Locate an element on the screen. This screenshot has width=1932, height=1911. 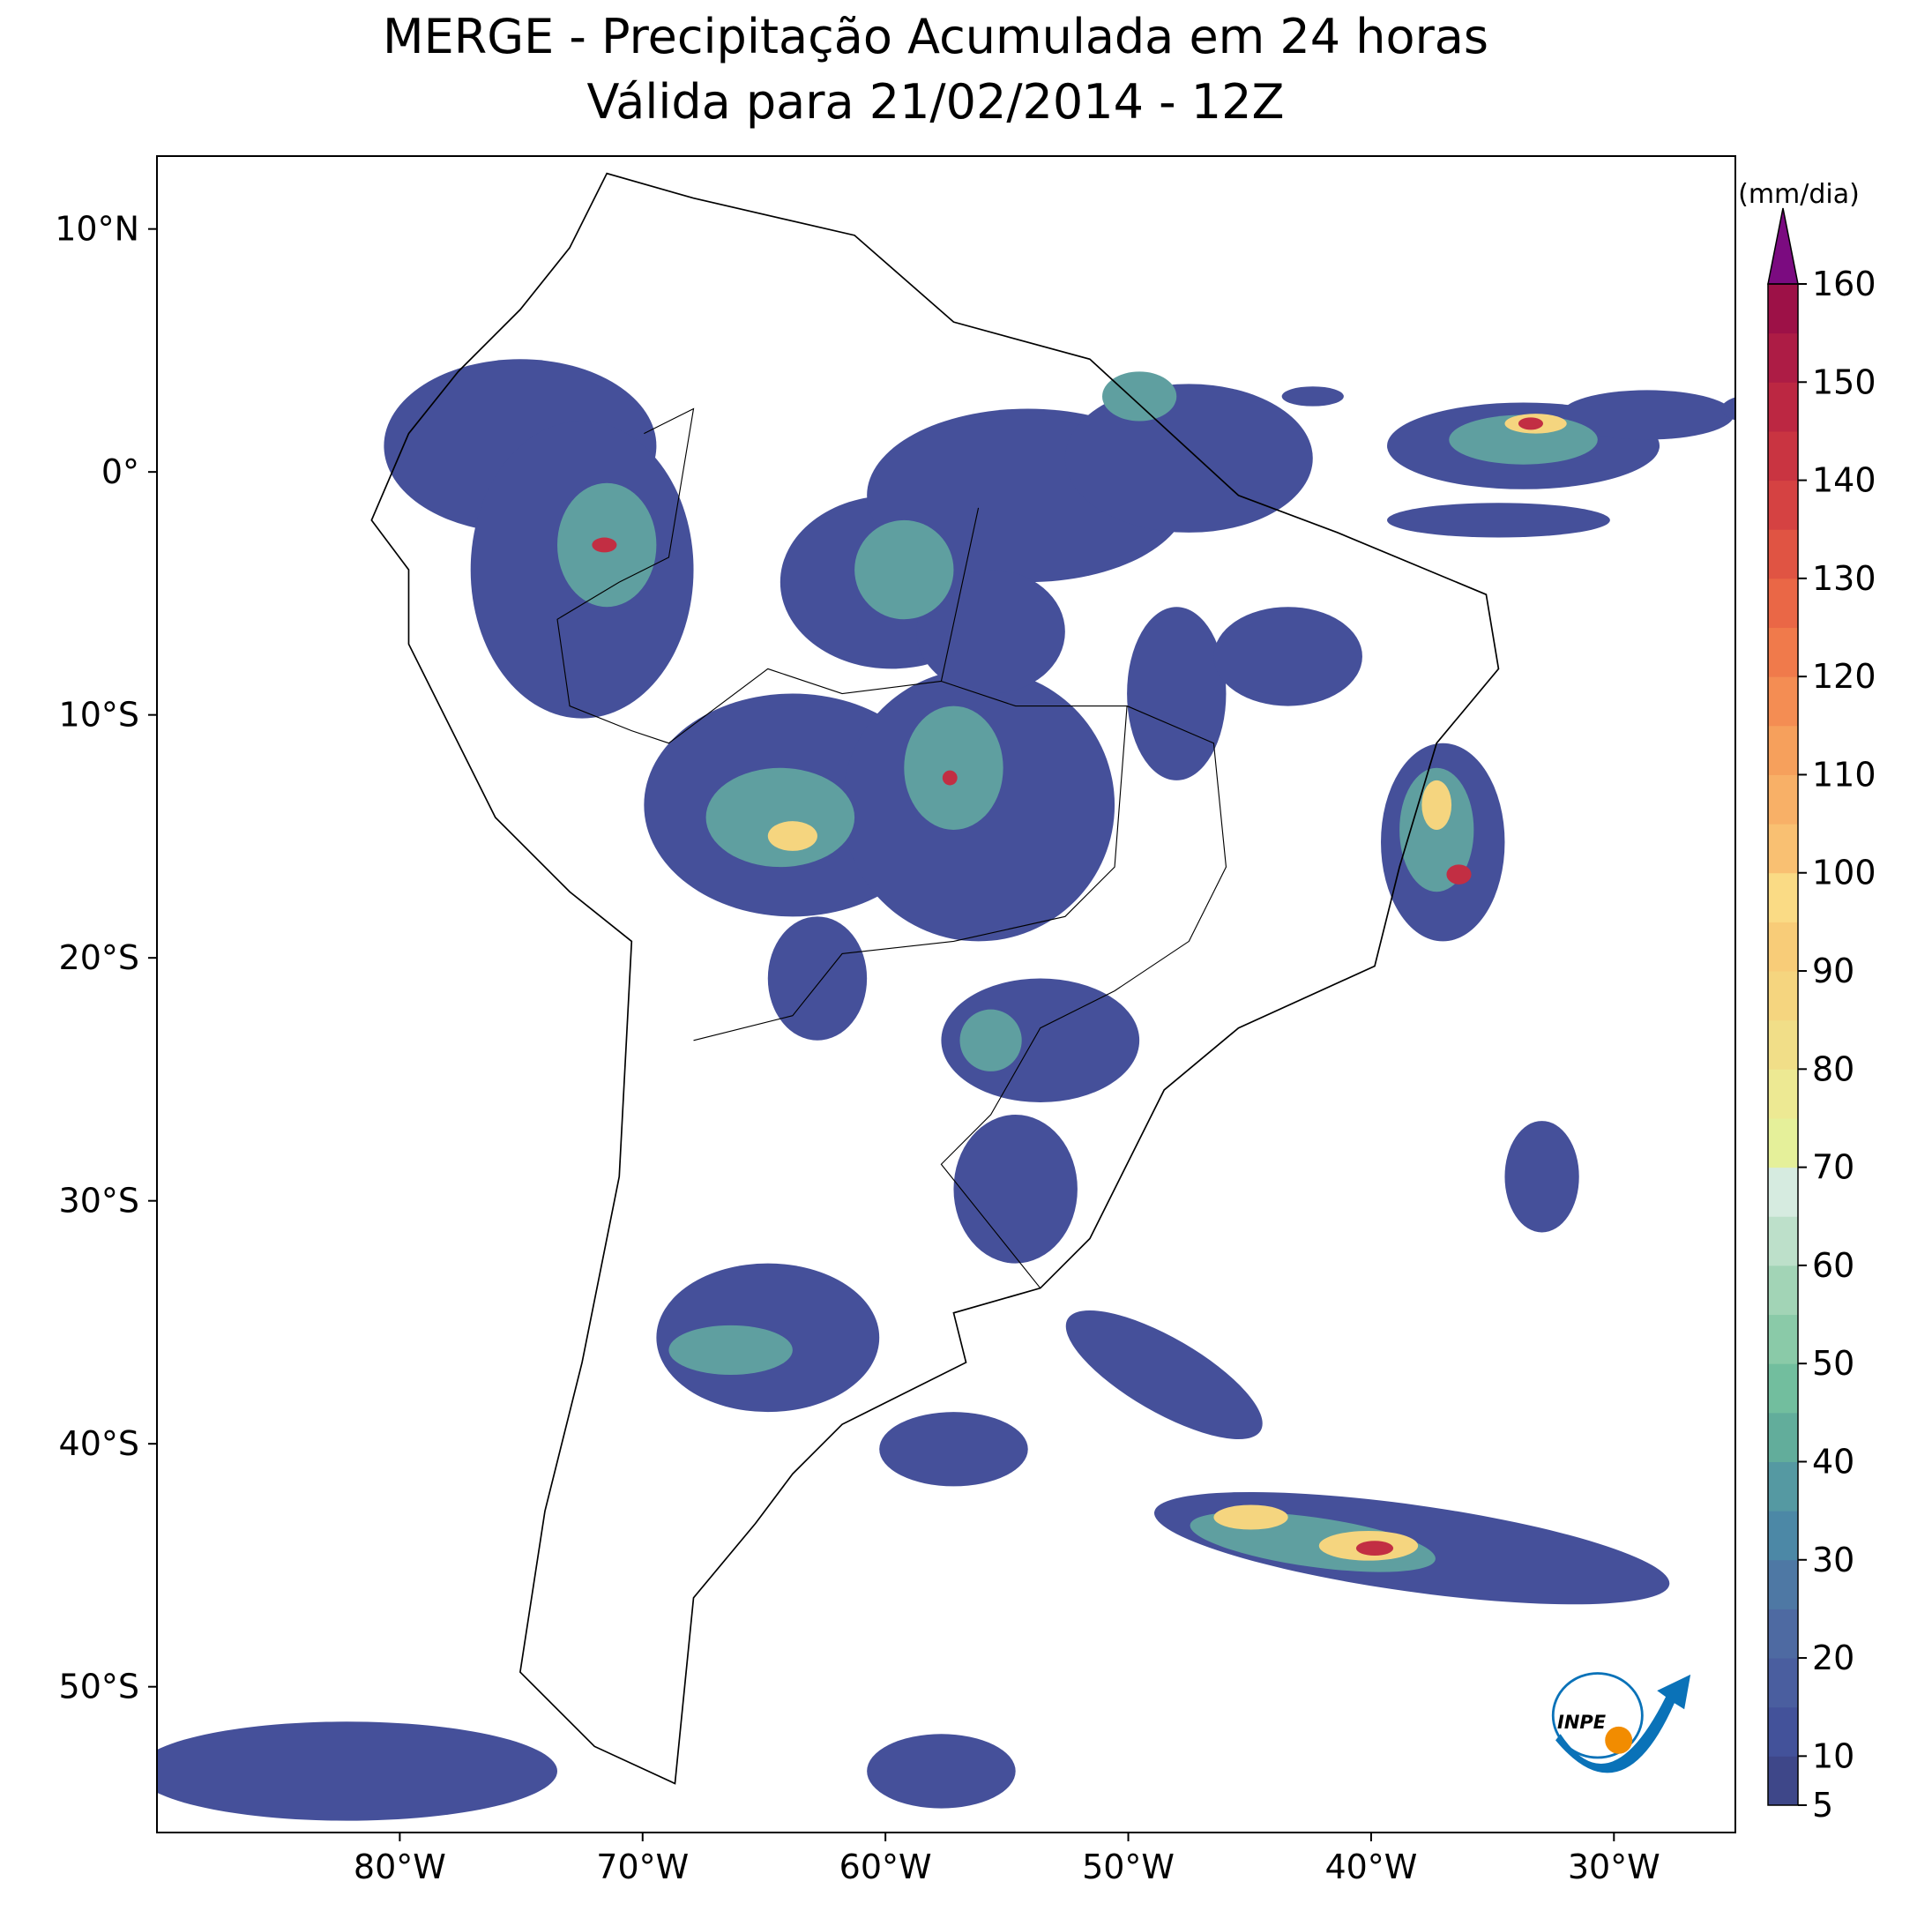
y-tick-label: 50°S is located at coordinates (99, 1687).